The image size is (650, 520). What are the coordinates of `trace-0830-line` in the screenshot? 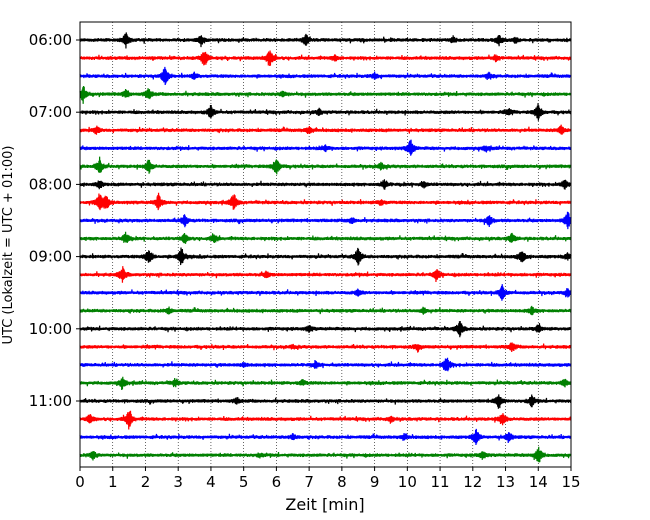 It's located at (325, 220).